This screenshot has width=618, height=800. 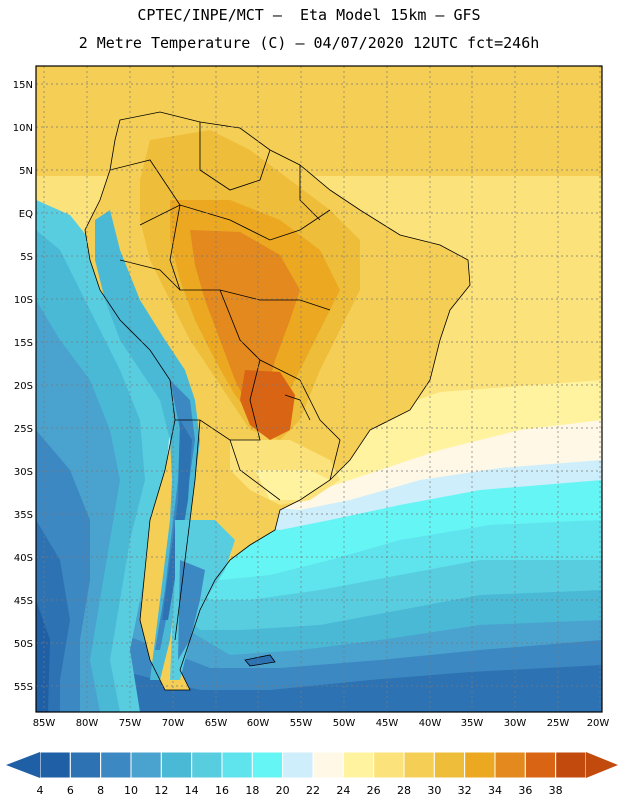 What do you see at coordinates (23, 687) in the screenshot?
I see `lat-label: 55S` at bounding box center [23, 687].